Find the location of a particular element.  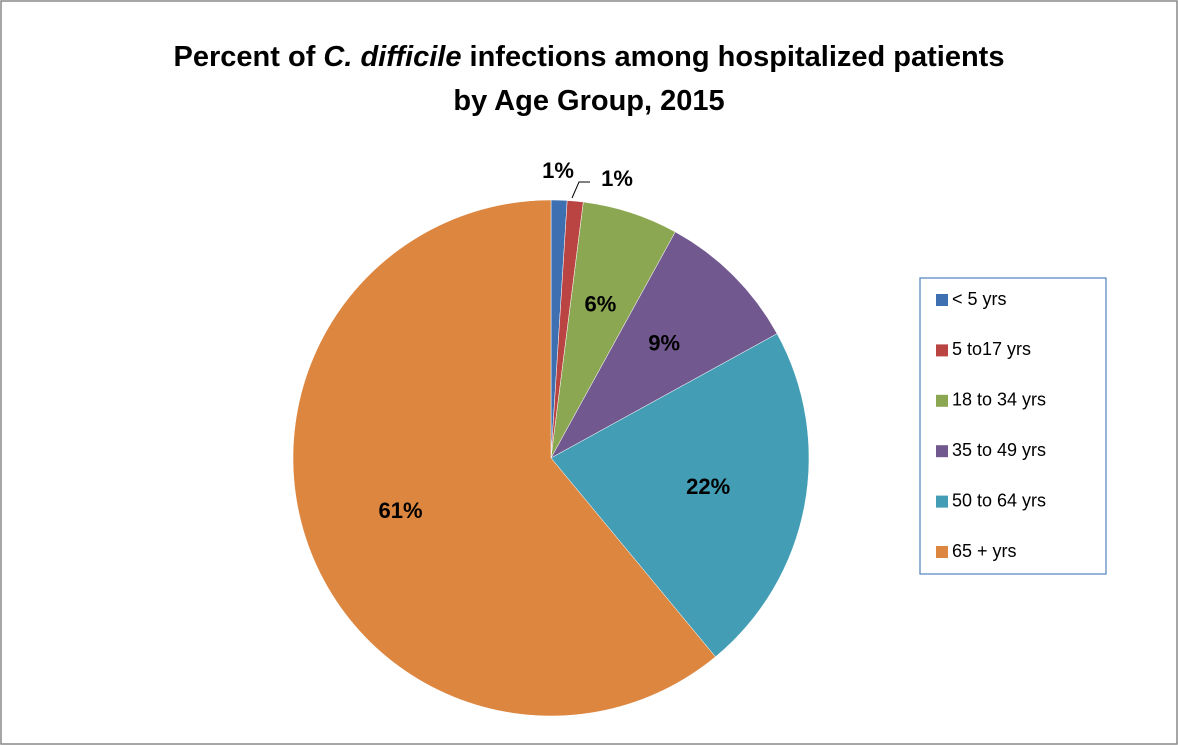

title-part: infections among hospitalized patients is located at coordinates (732, 57).